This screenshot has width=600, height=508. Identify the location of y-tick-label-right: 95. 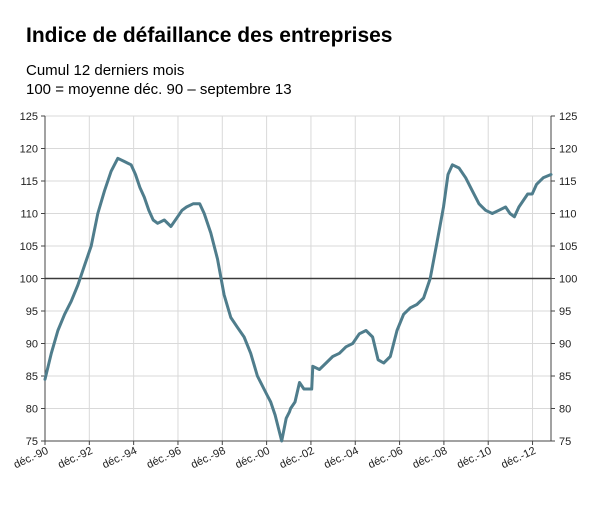
(565, 312).